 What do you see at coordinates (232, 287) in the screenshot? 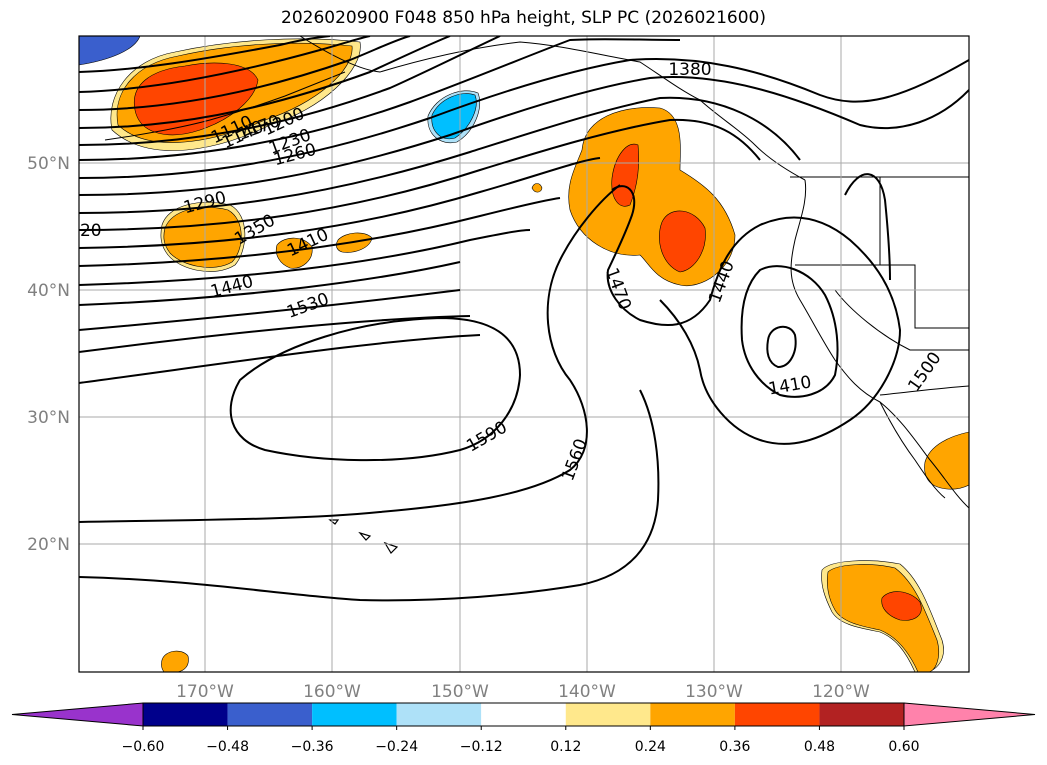
I see `contour-label: 1440` at bounding box center [232, 287].